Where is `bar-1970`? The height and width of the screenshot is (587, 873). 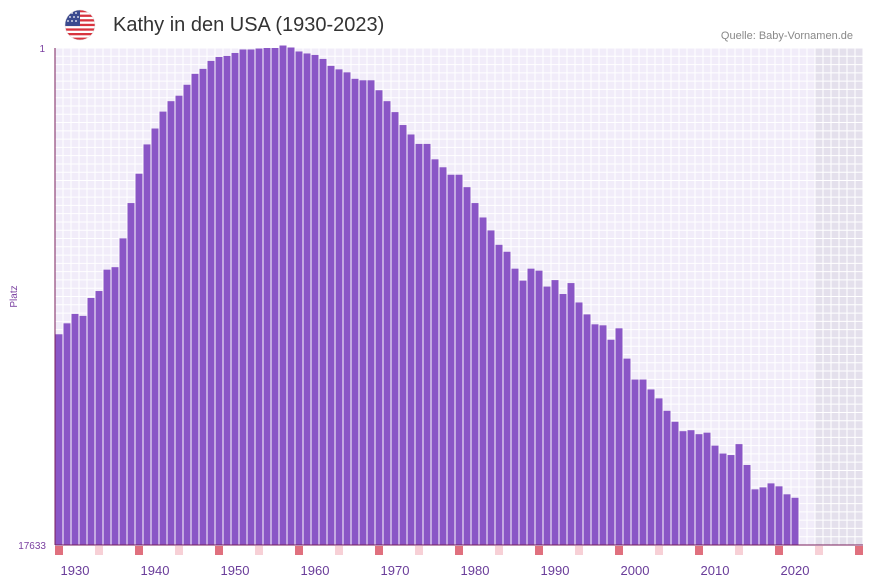
bar-1970 is located at coordinates (395, 328).